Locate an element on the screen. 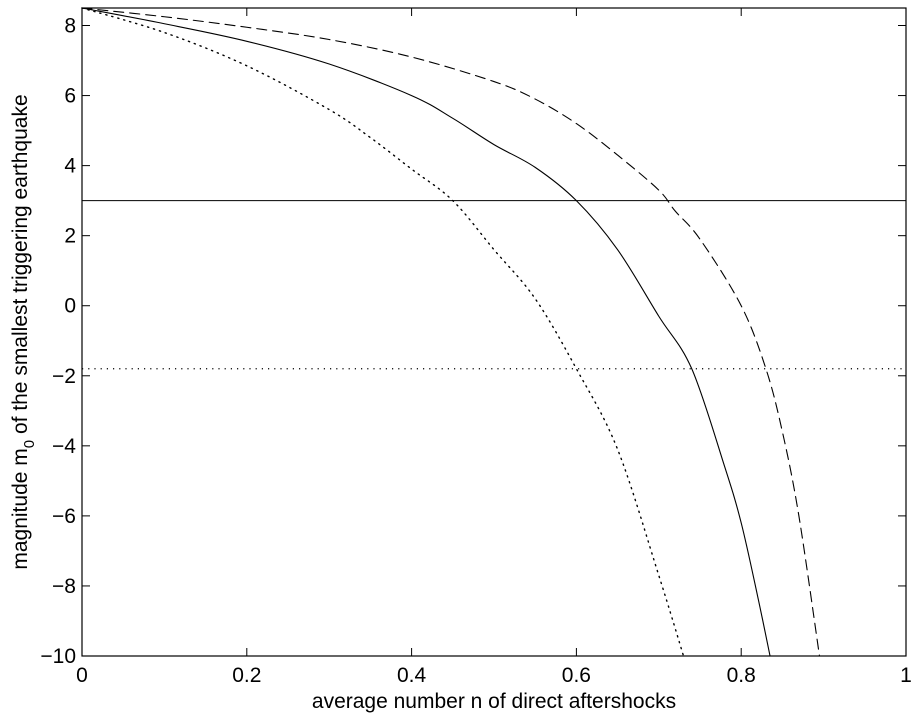  y-axis-label-prefix: magnitude m is located at coordinates (20, 508).